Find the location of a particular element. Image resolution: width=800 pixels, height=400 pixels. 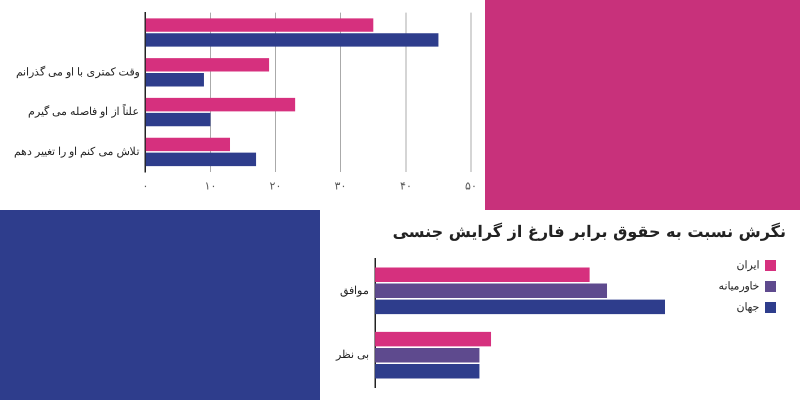

legend-label: جهان is located at coordinates (748, 308).